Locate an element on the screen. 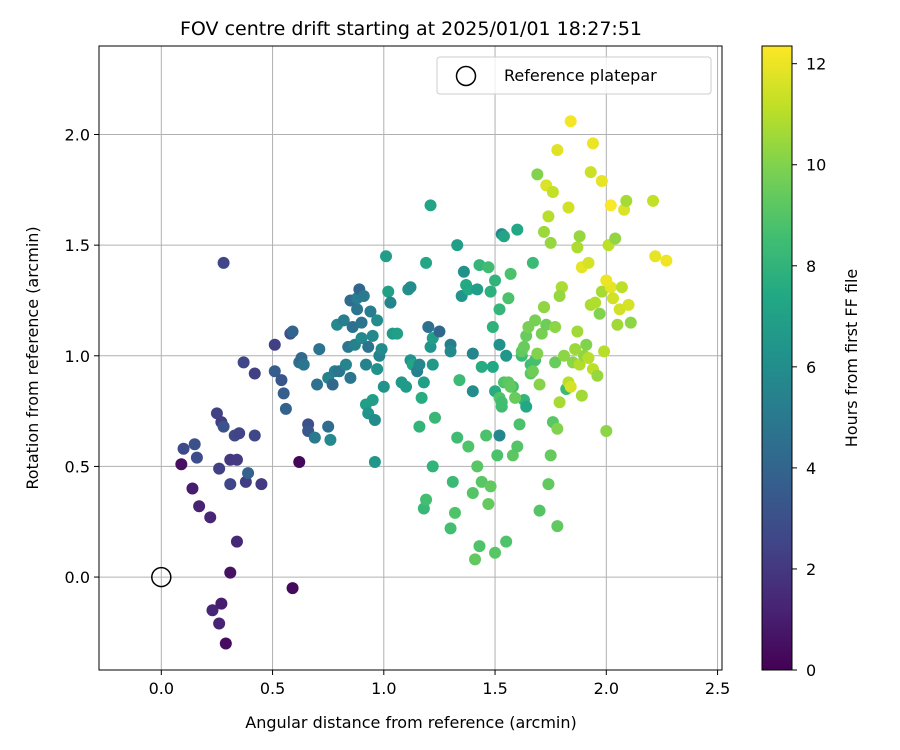 The image size is (900, 750). legend: Reference platepar is located at coordinates (574, 75).